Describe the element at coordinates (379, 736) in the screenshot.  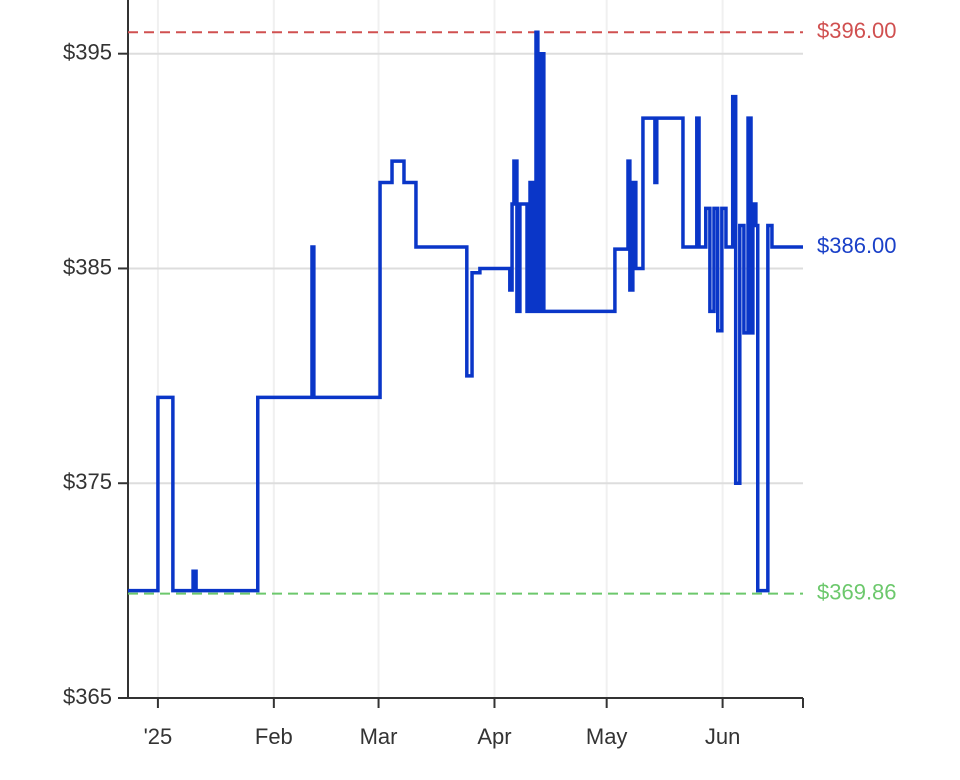
I see `x-tick-label: Mar` at that location.